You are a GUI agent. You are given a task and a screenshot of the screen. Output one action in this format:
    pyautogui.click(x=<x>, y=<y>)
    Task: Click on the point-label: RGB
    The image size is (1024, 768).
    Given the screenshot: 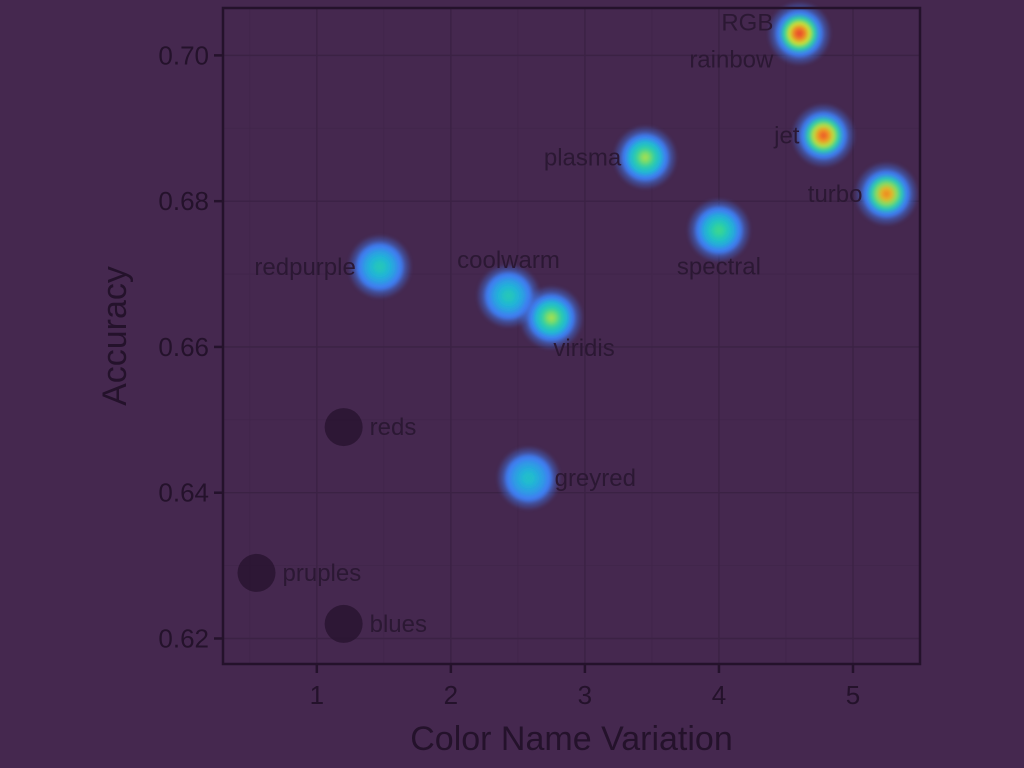 What is the action you would take?
    pyautogui.click(x=747, y=23)
    